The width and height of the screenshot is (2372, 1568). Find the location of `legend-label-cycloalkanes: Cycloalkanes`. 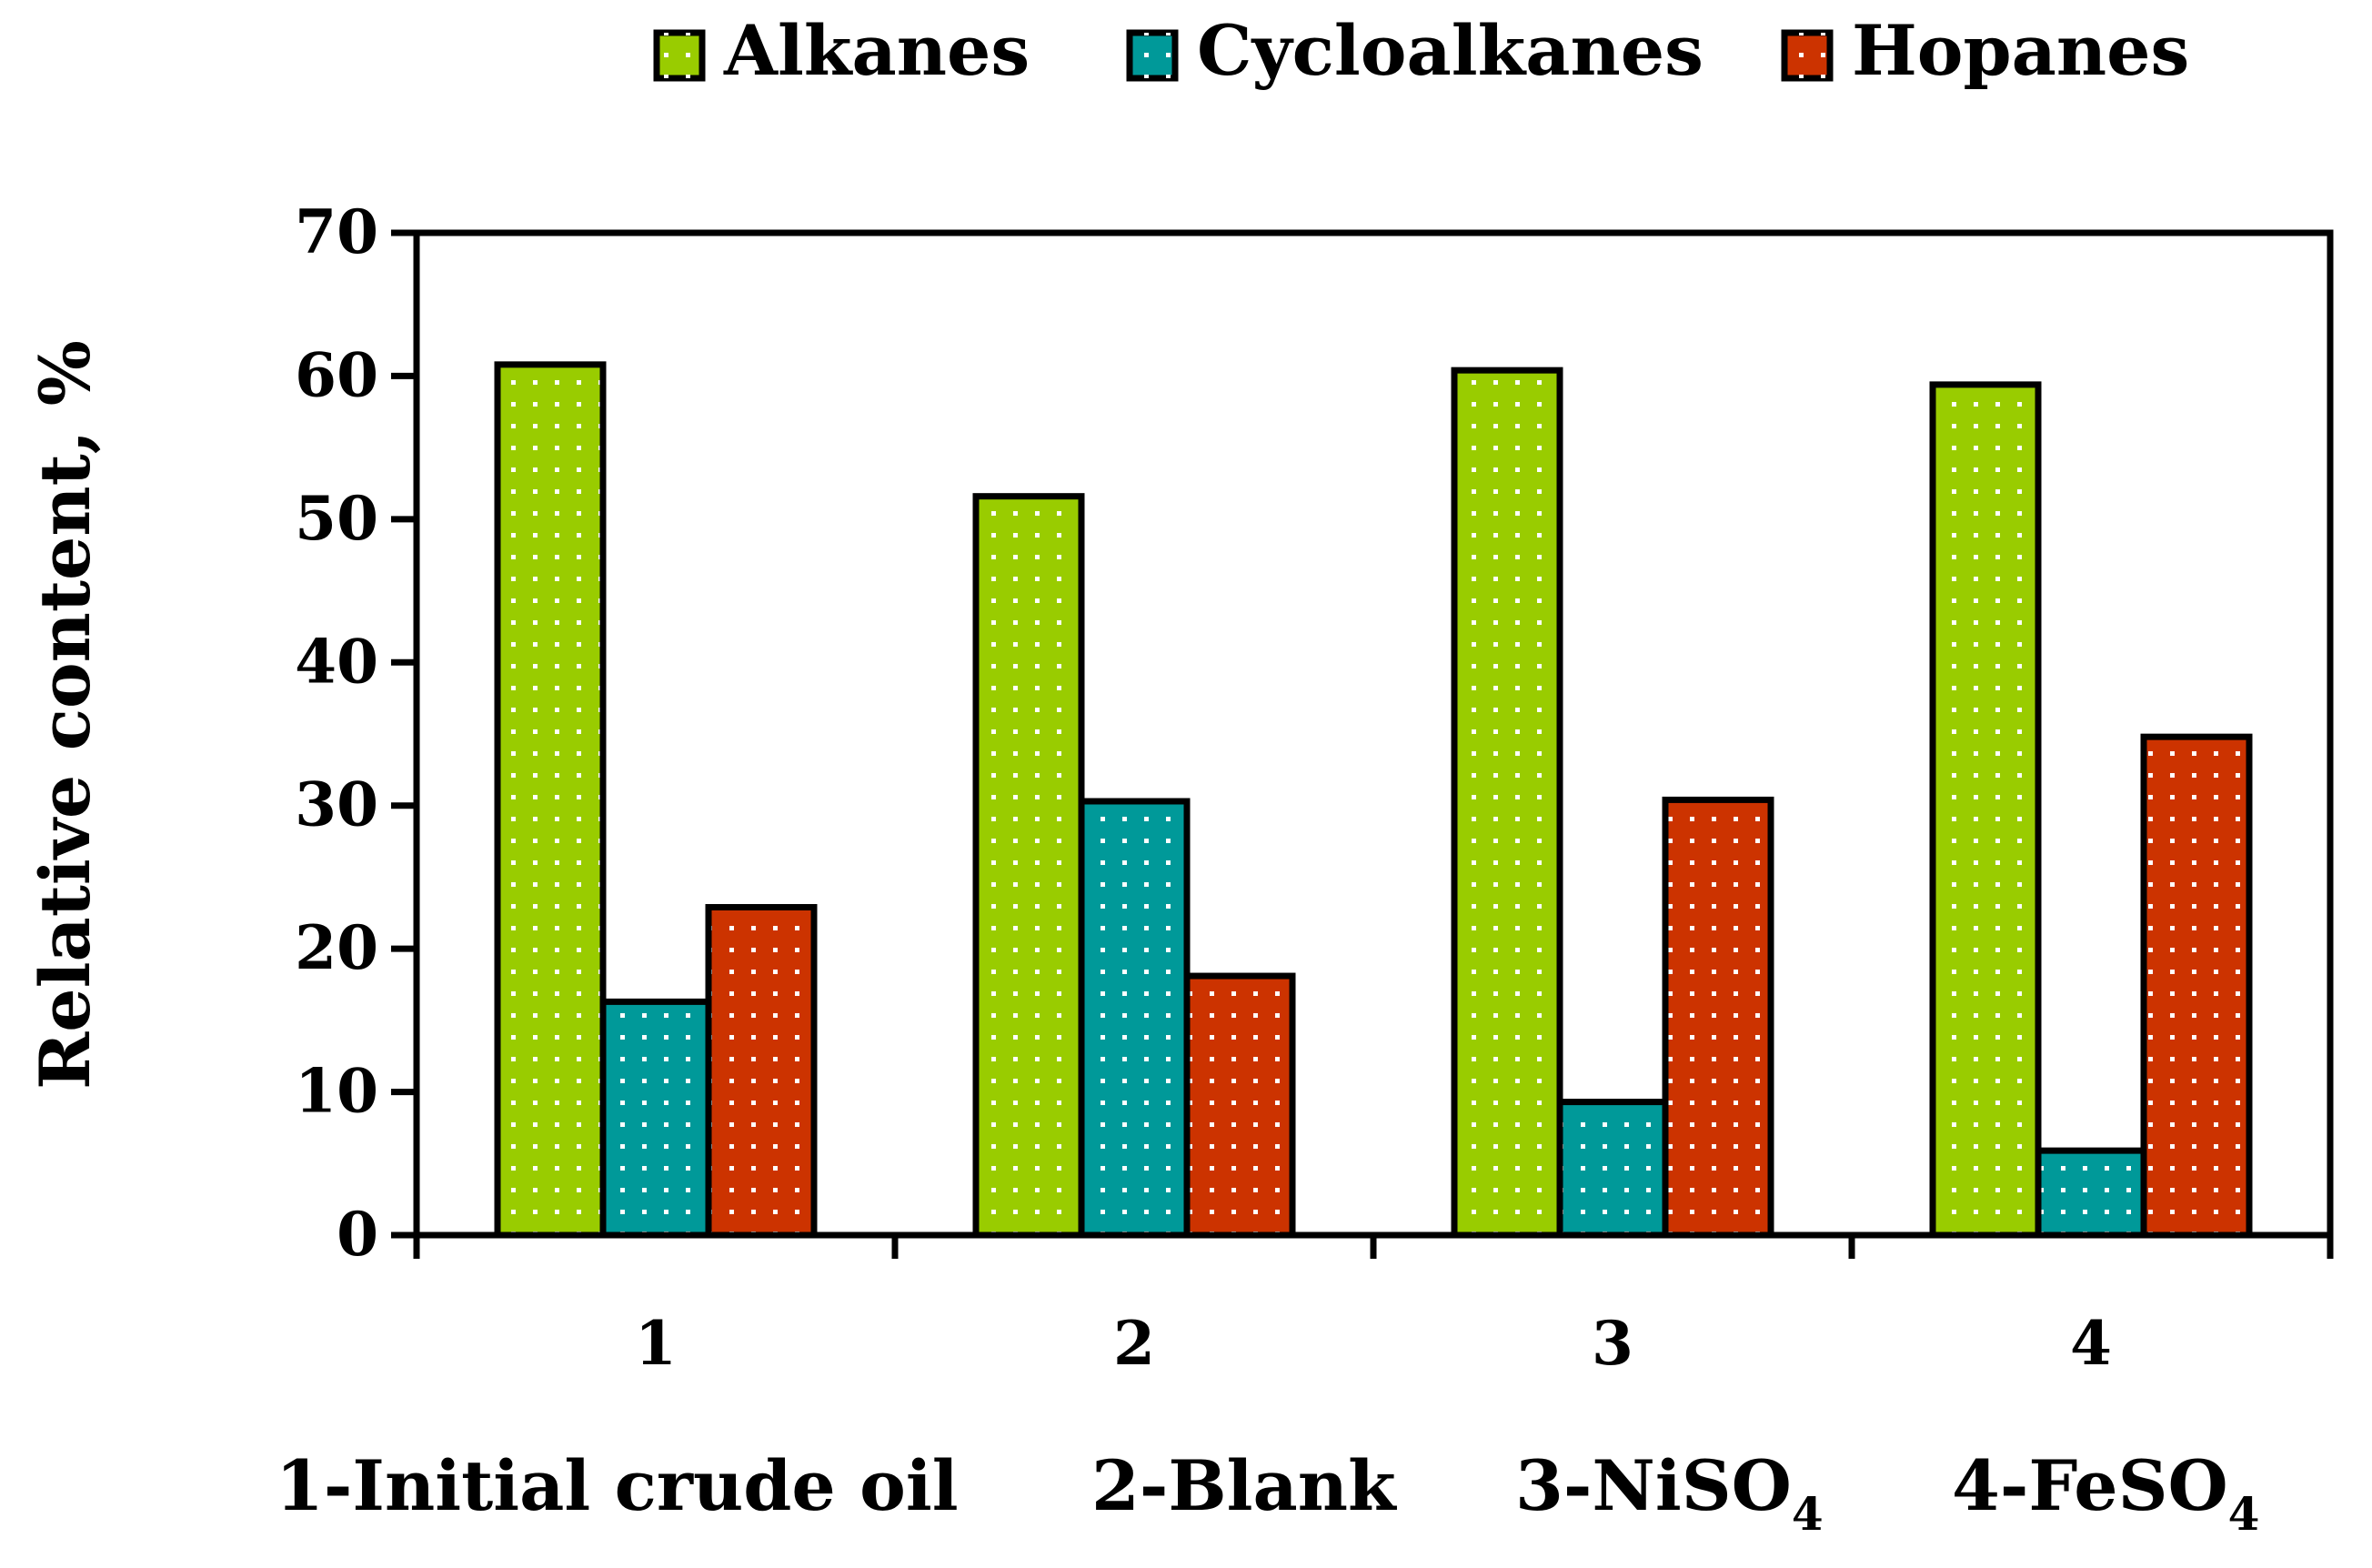

legend-label-cycloalkanes: Cycloalkanes is located at coordinates (1450, 50).